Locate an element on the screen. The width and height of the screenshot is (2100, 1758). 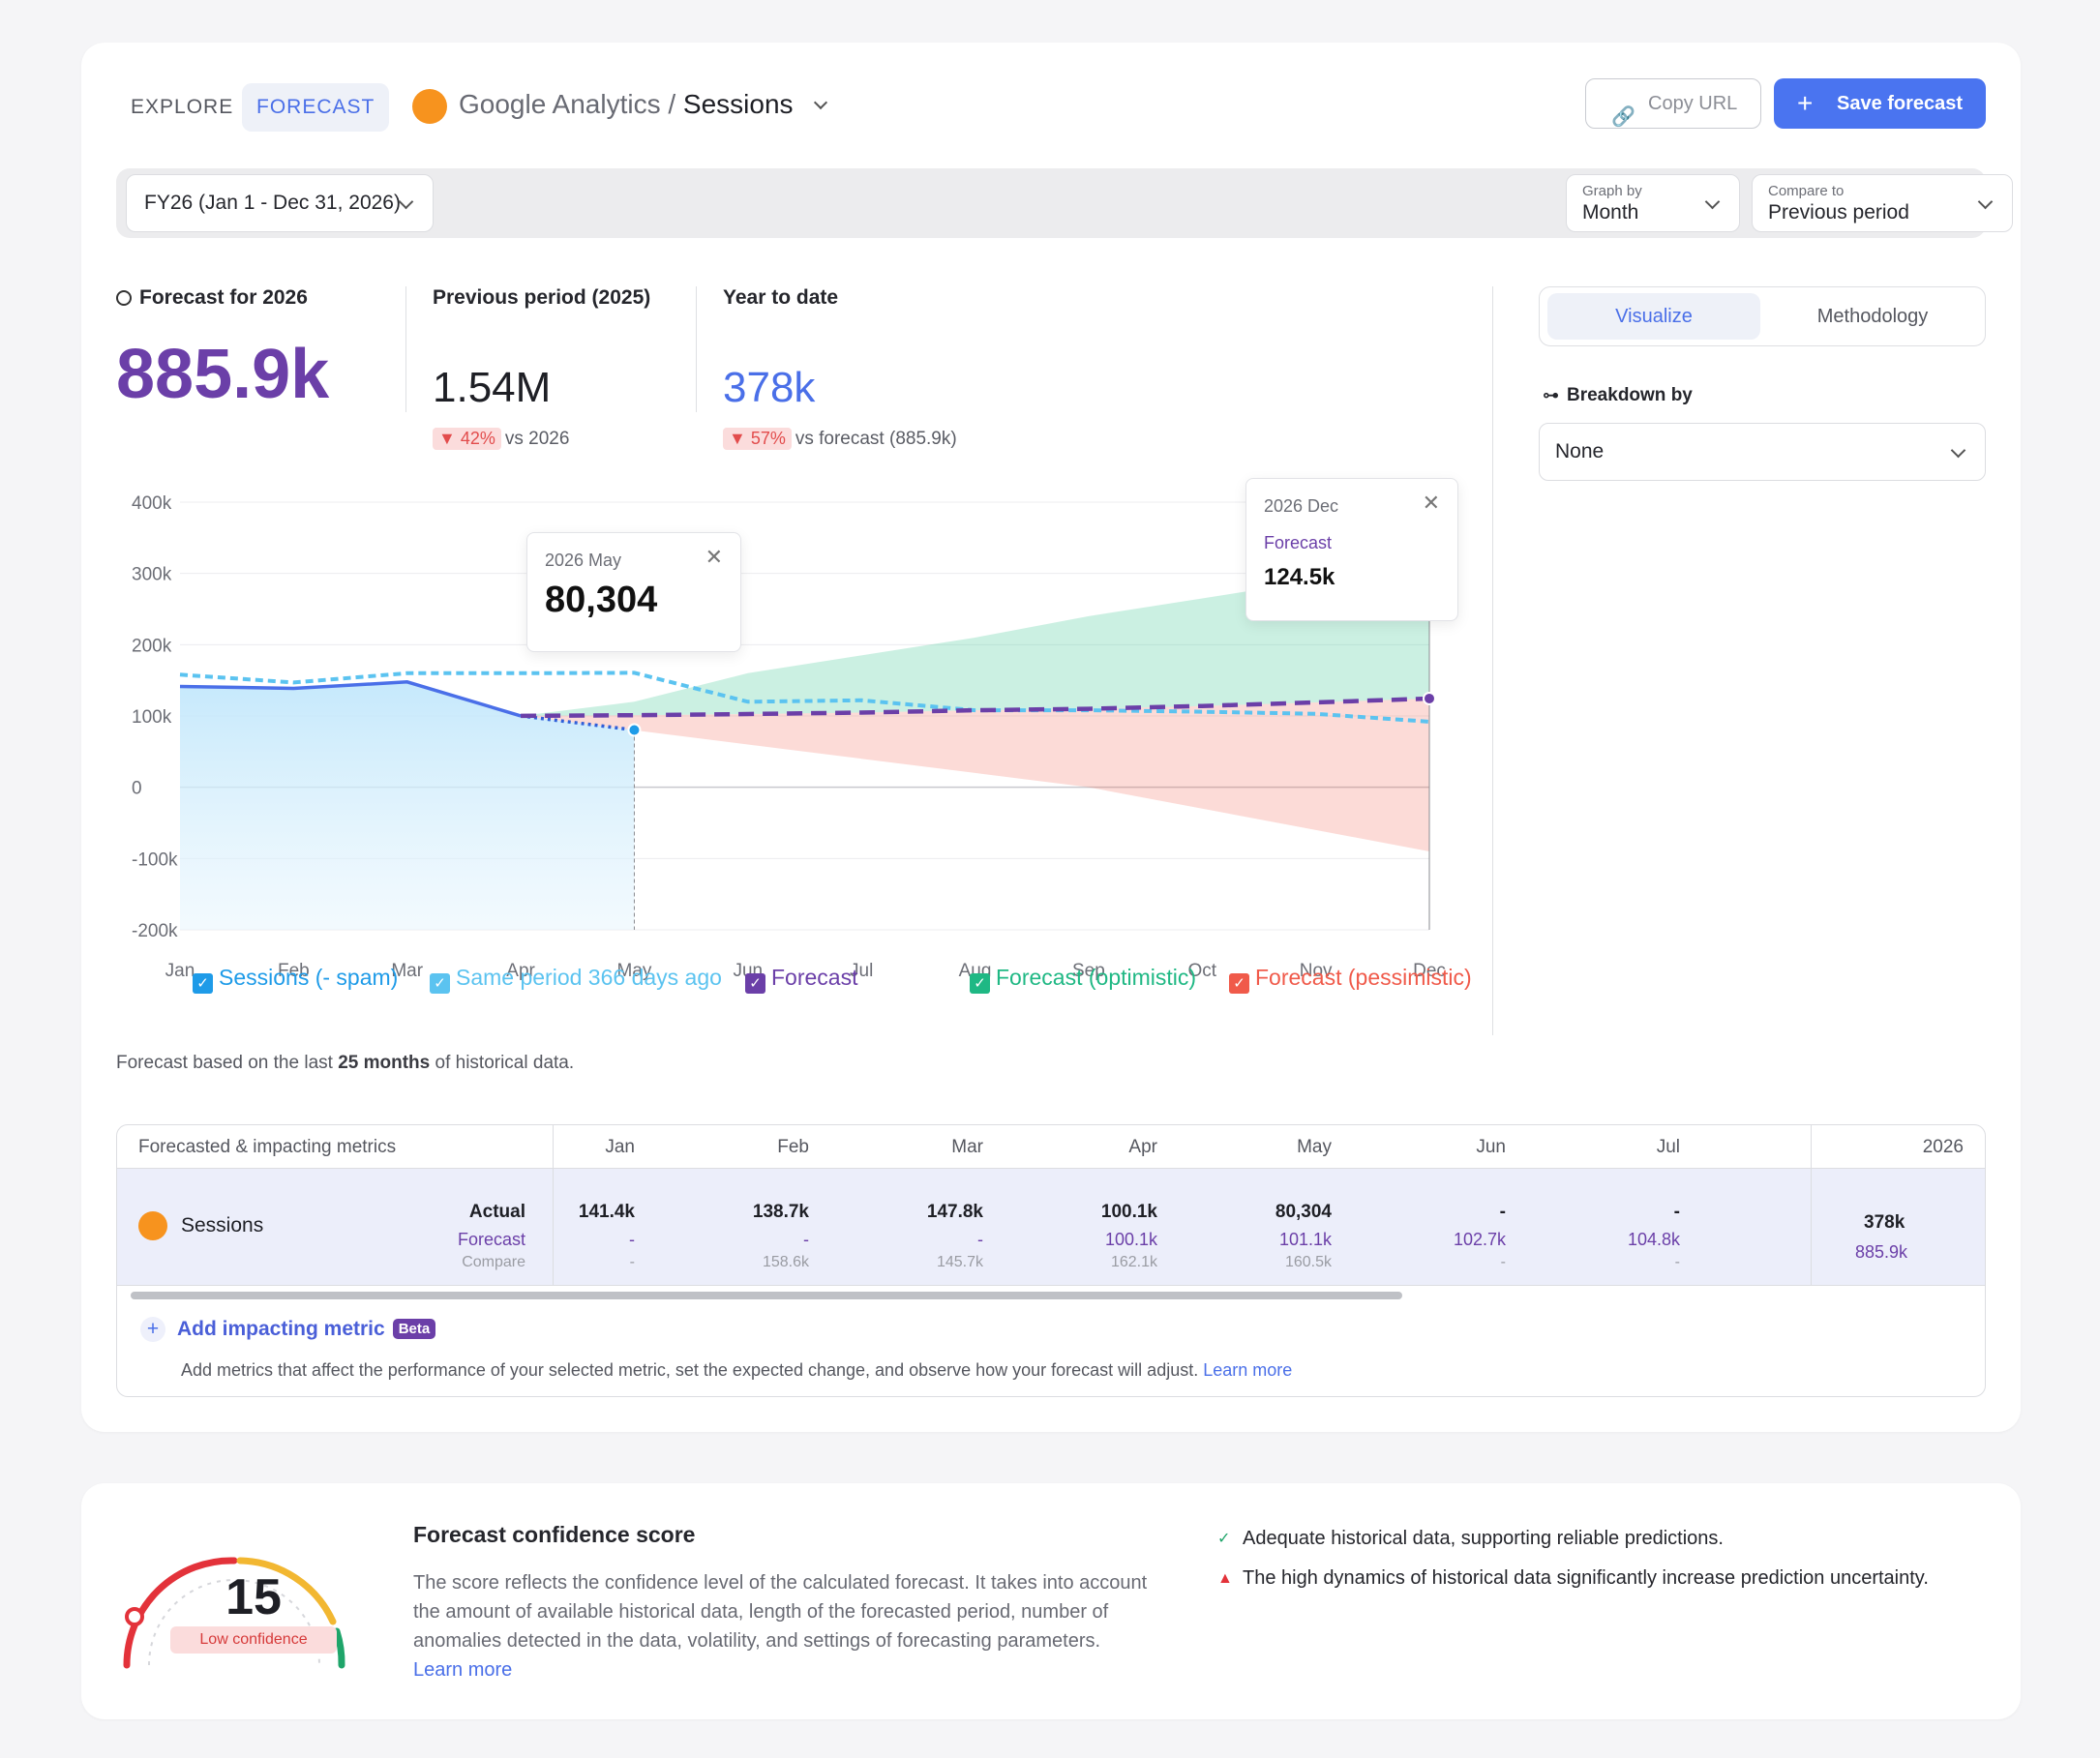
legend-label: Sessions (- spam) is located at coordinates (309, 978).